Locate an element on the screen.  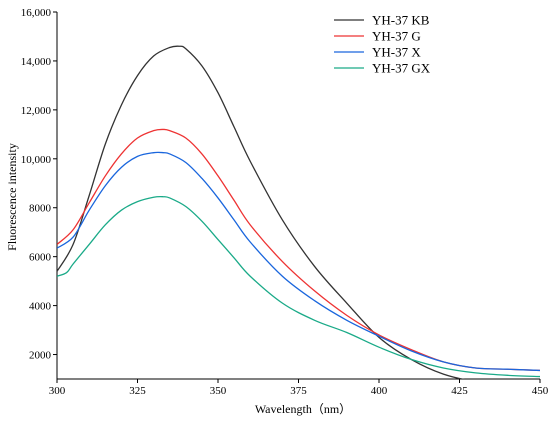
x-ticks: 300 325 350 375 400 425 450 is located at coordinates (299, 388).